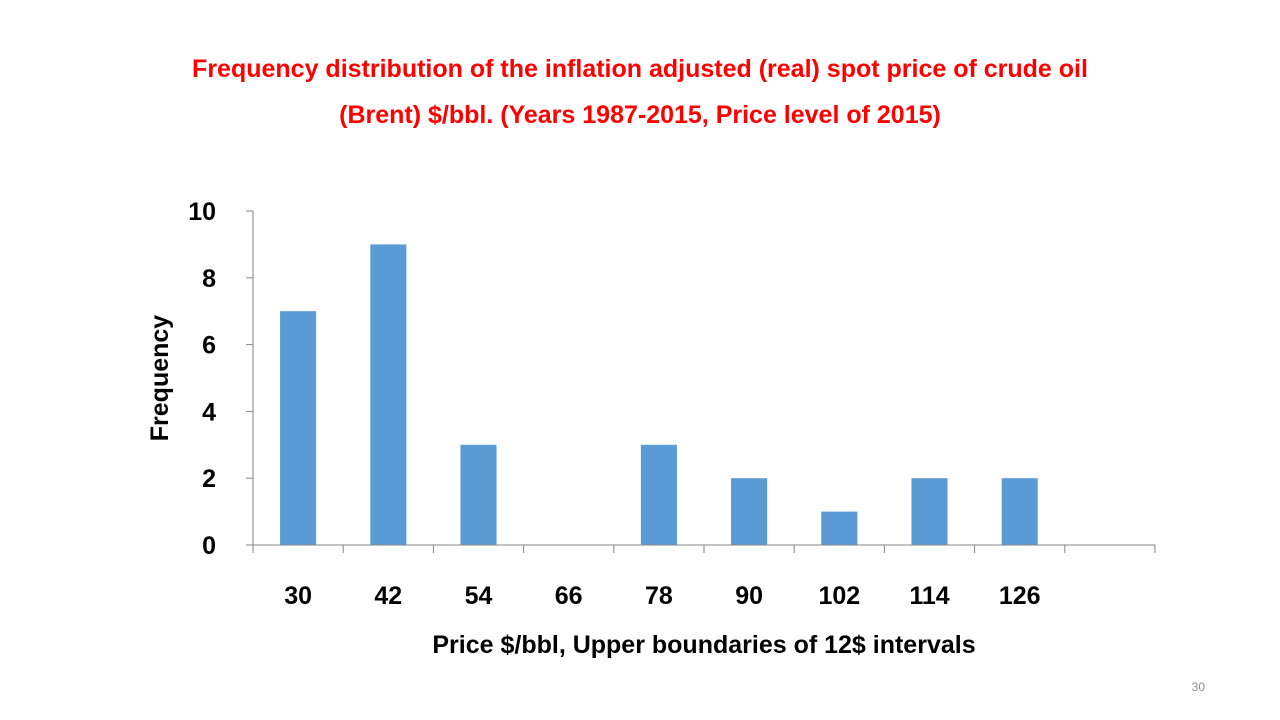  Describe the element at coordinates (209, 479) in the screenshot. I see `y-tick-label: 2` at that location.